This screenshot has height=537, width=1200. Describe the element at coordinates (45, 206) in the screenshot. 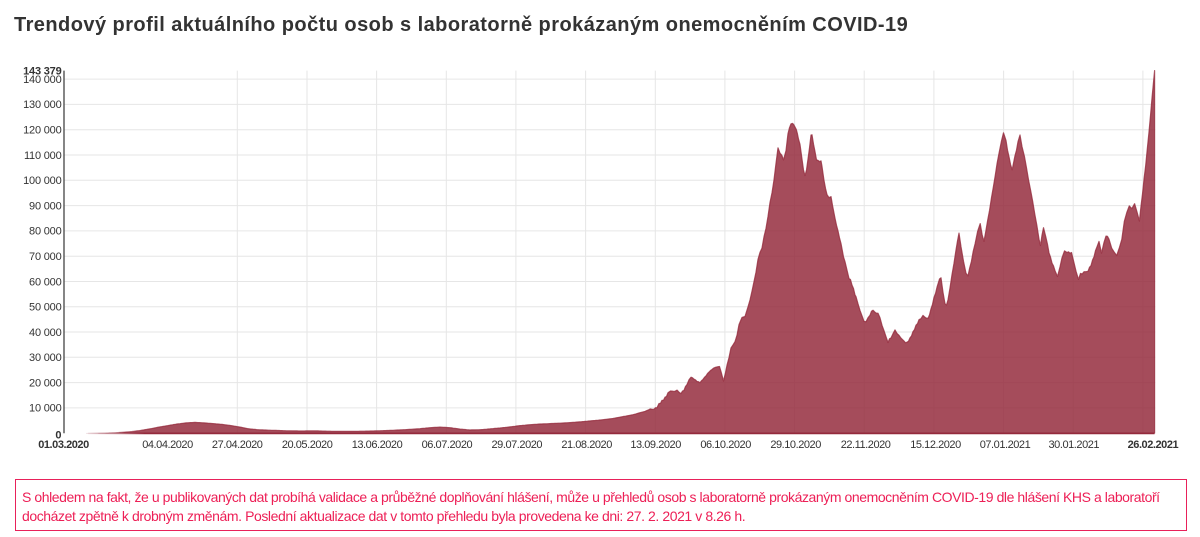

I see `svg-text: 90 000` at that location.